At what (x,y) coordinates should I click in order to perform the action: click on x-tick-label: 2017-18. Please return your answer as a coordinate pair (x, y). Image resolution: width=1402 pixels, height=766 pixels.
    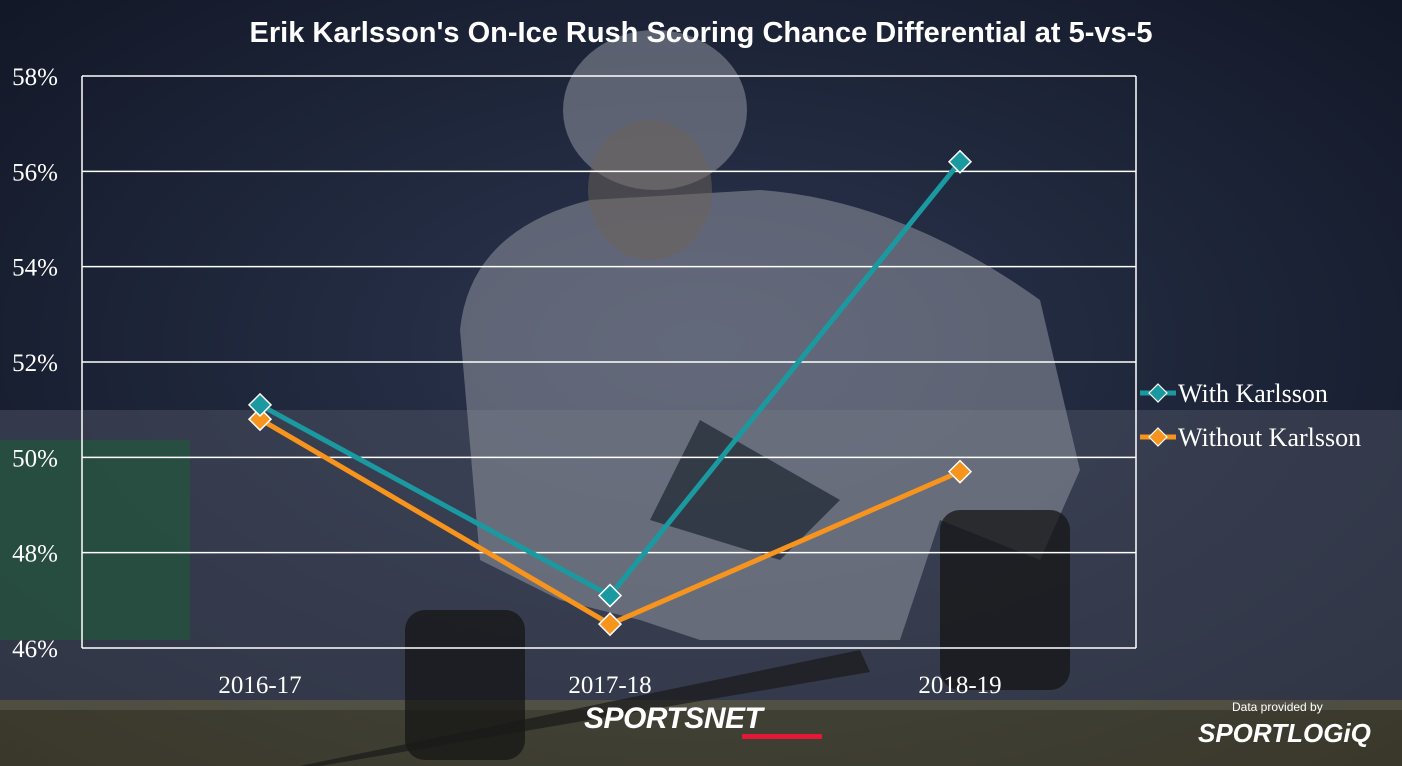
    Looking at the image, I should click on (609, 685).